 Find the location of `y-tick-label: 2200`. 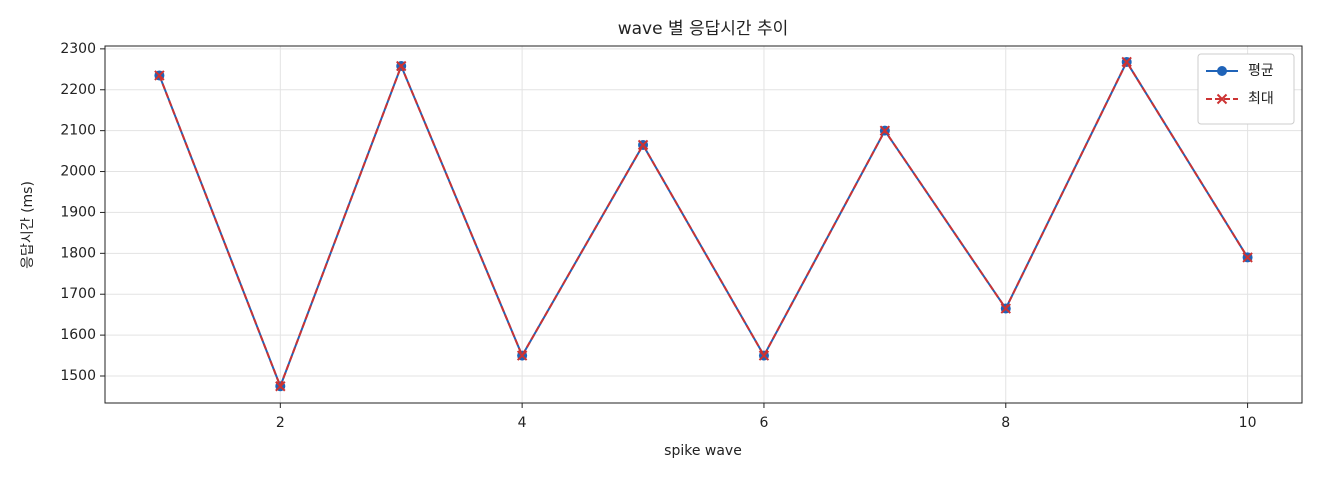

y-tick-label: 2200 is located at coordinates (78, 90).